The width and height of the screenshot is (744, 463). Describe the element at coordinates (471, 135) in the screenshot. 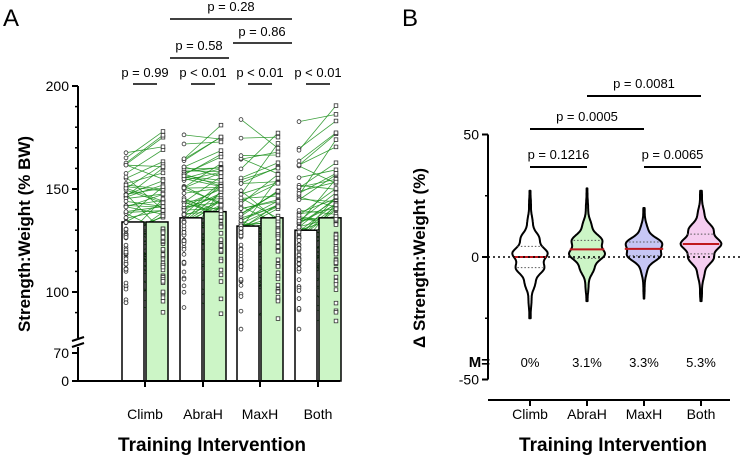

I see `y-tick-label: 50` at that location.